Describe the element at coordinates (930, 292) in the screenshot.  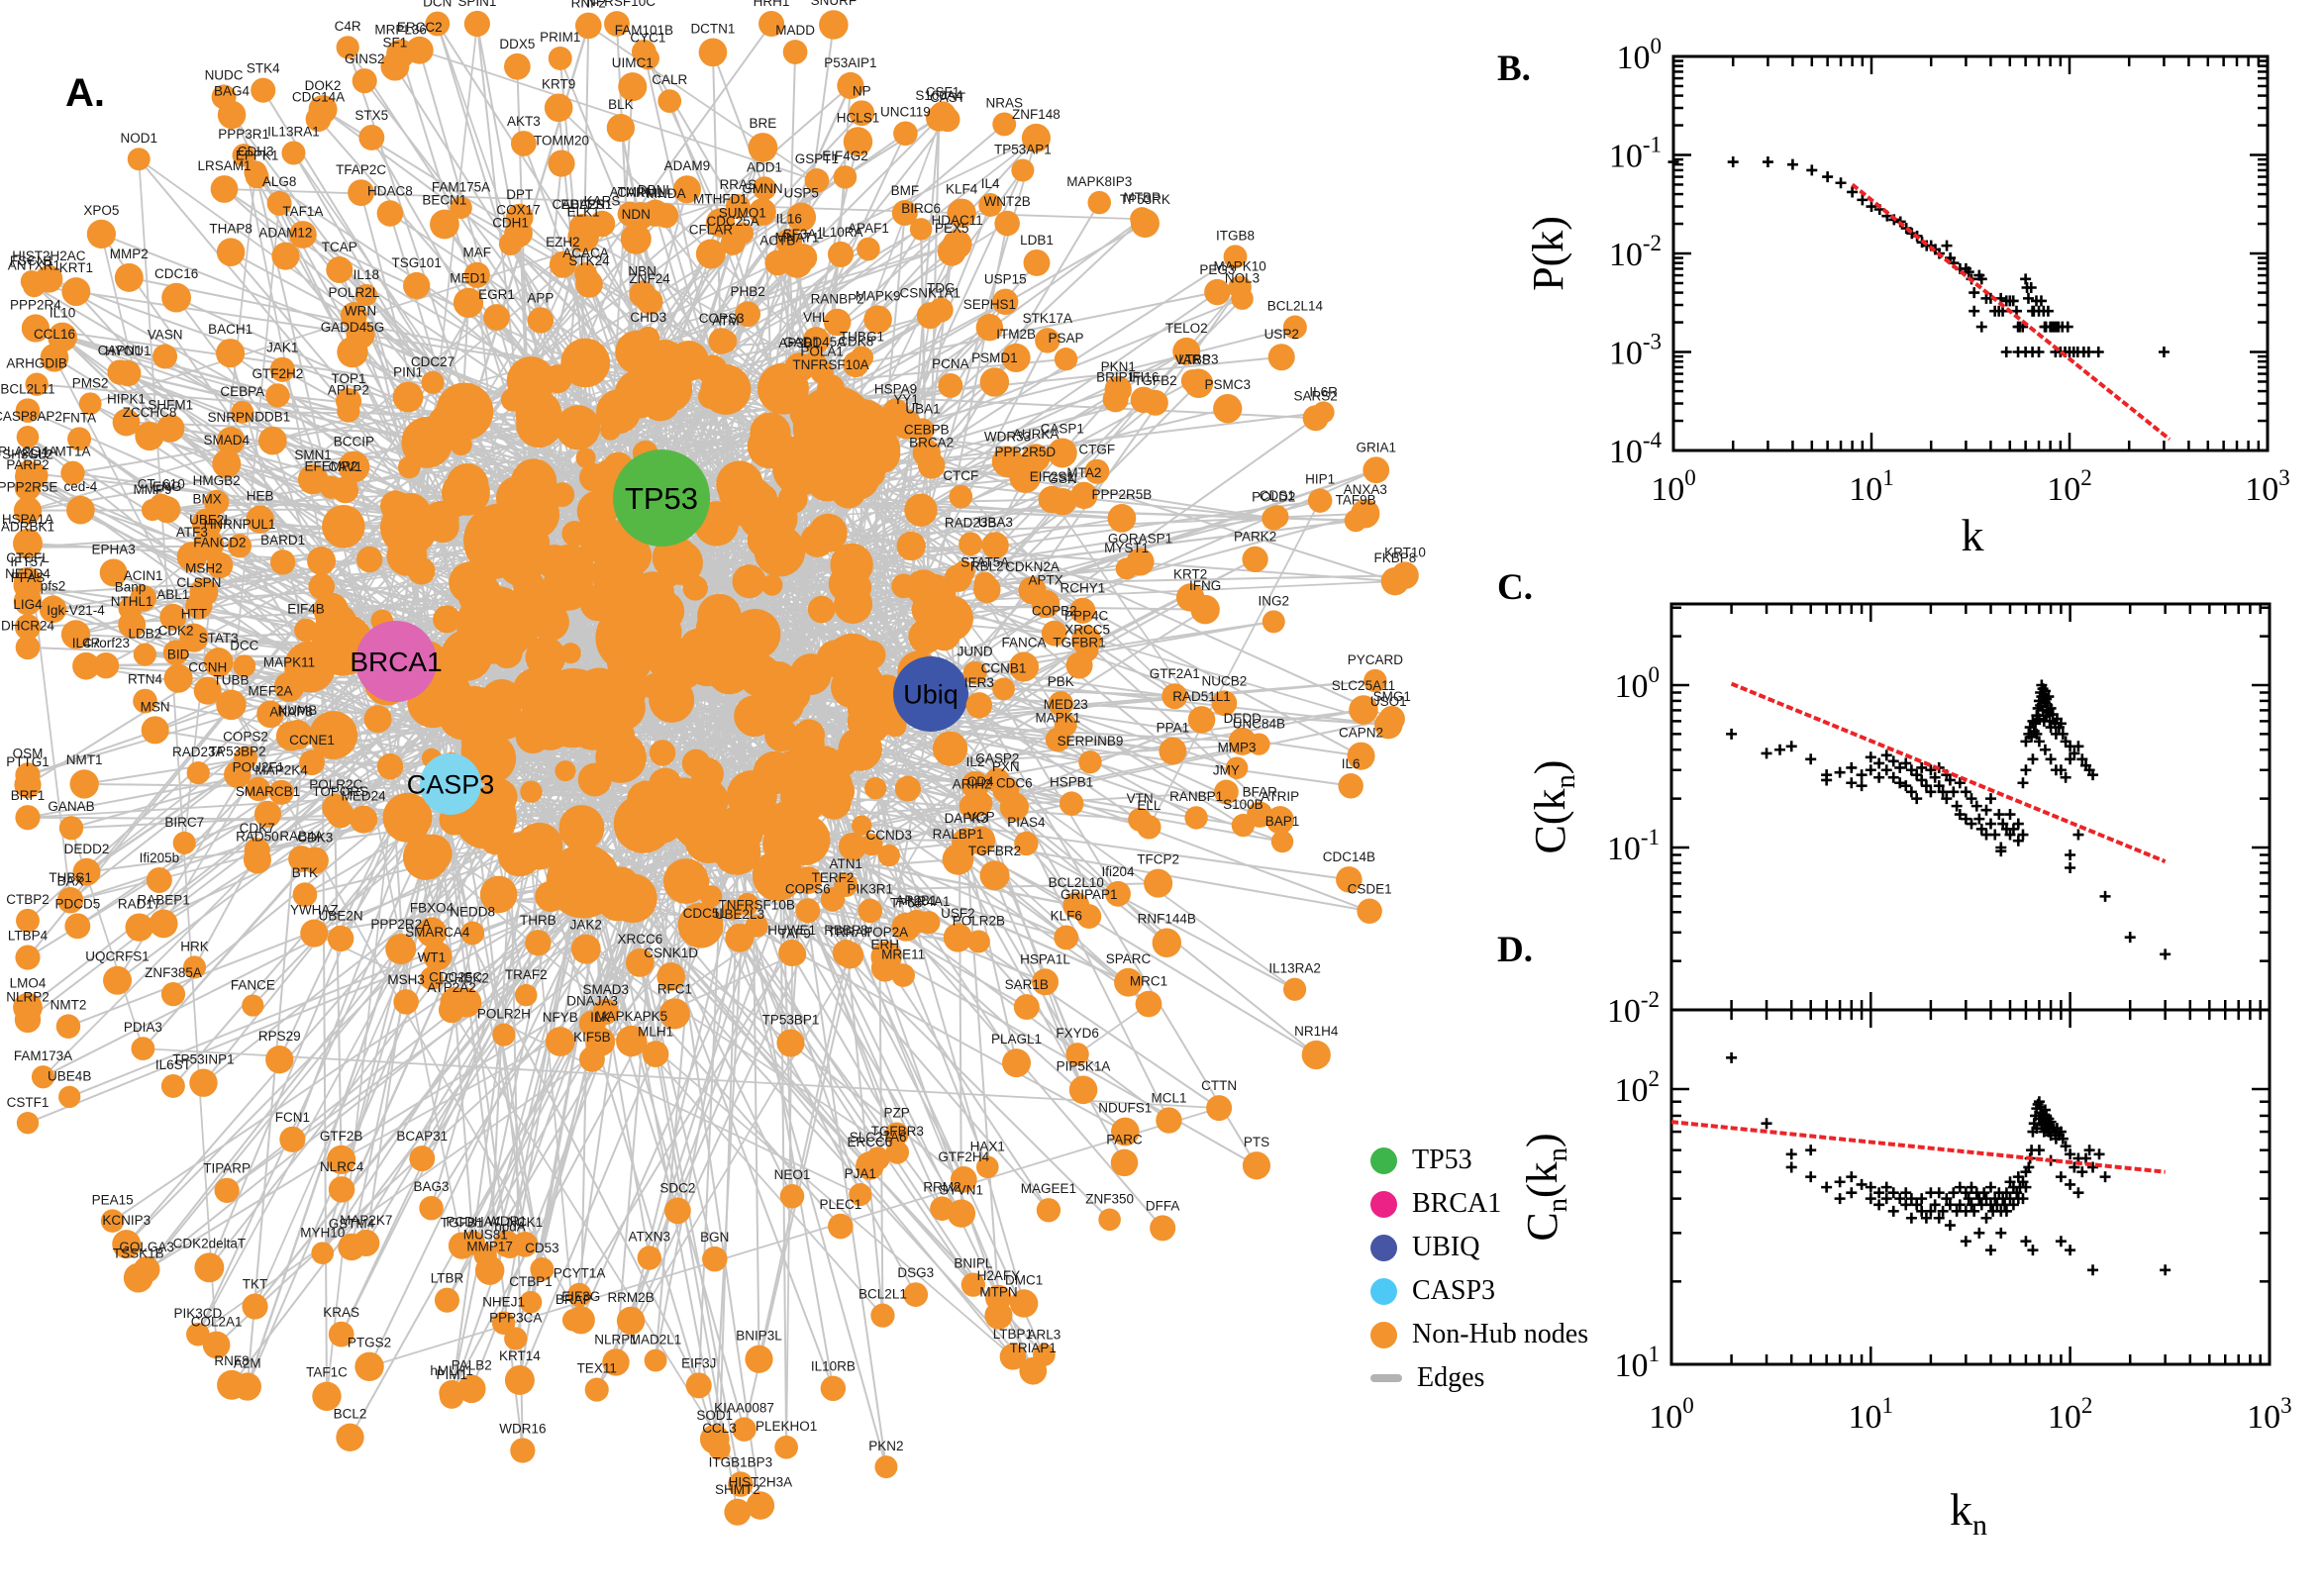
I see `node-label: CSNK1A1` at that location.